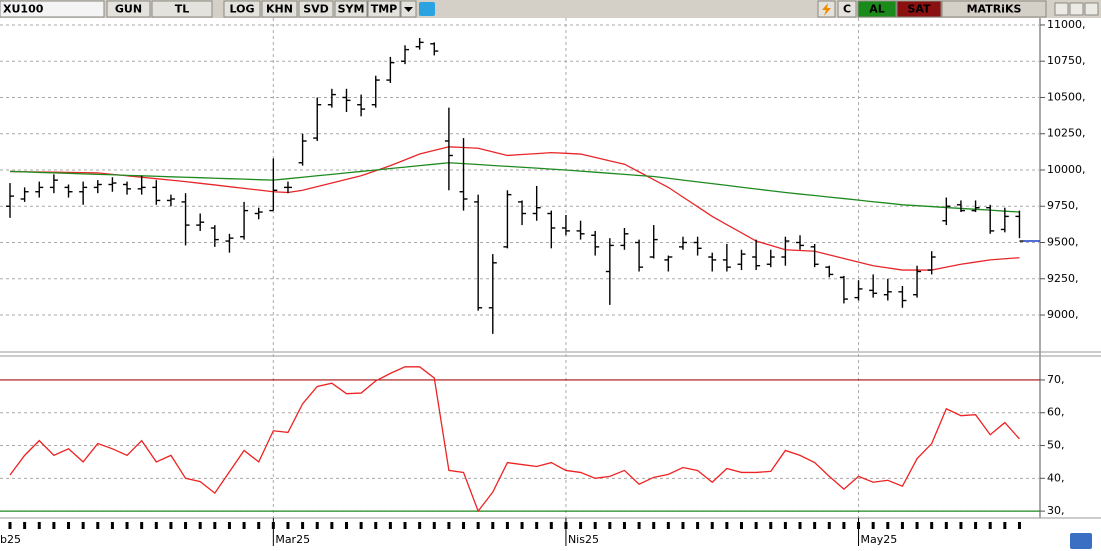 The image size is (1101, 551). Describe the element at coordinates (1056, 477) in the screenshot. I see `y-tick-label: 40,` at that location.